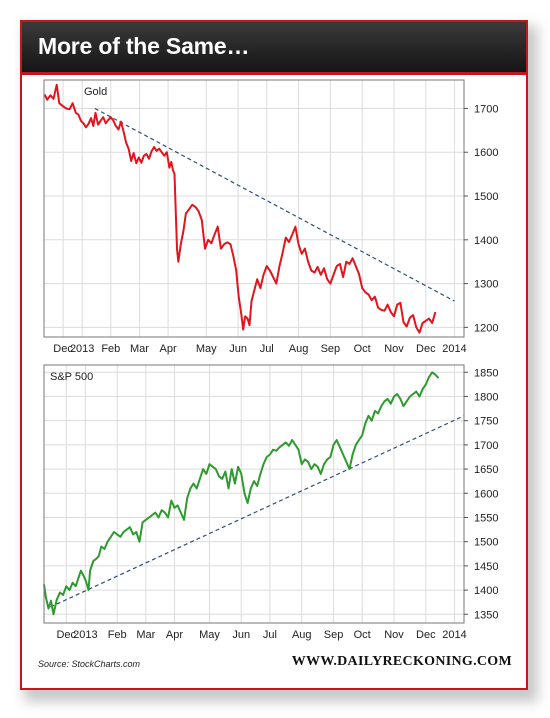 The height and width of the screenshot is (718, 550). Describe the element at coordinates (486, 615) in the screenshot. I see `chart2-ytick-label-0: 1350` at that location.